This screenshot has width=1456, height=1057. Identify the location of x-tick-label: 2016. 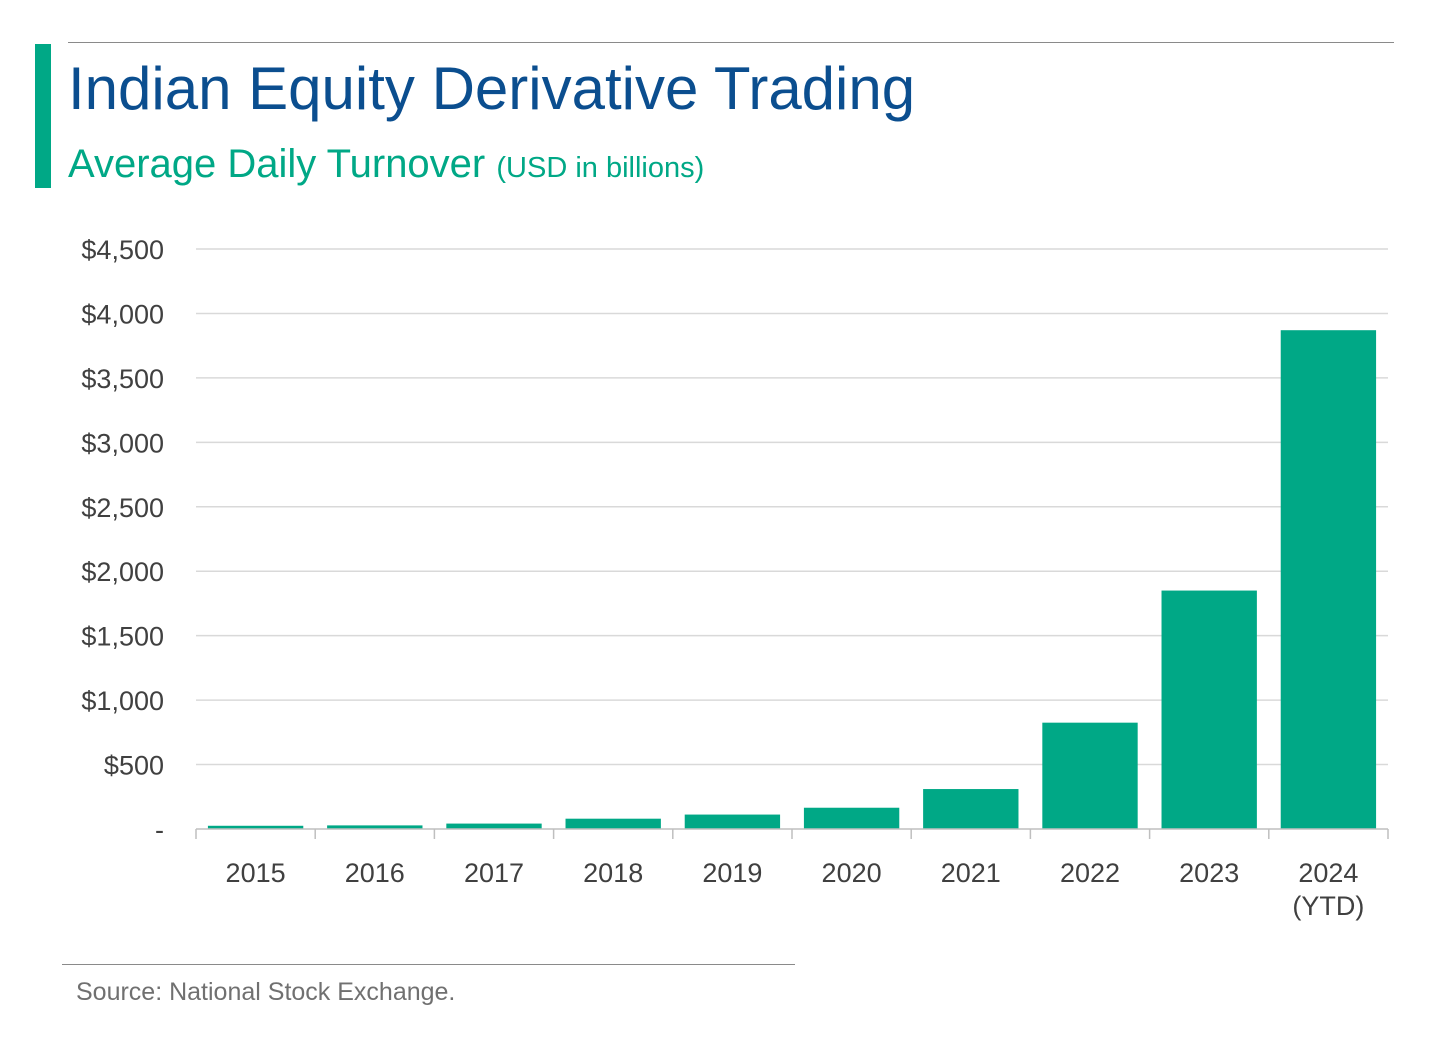
(375, 873).